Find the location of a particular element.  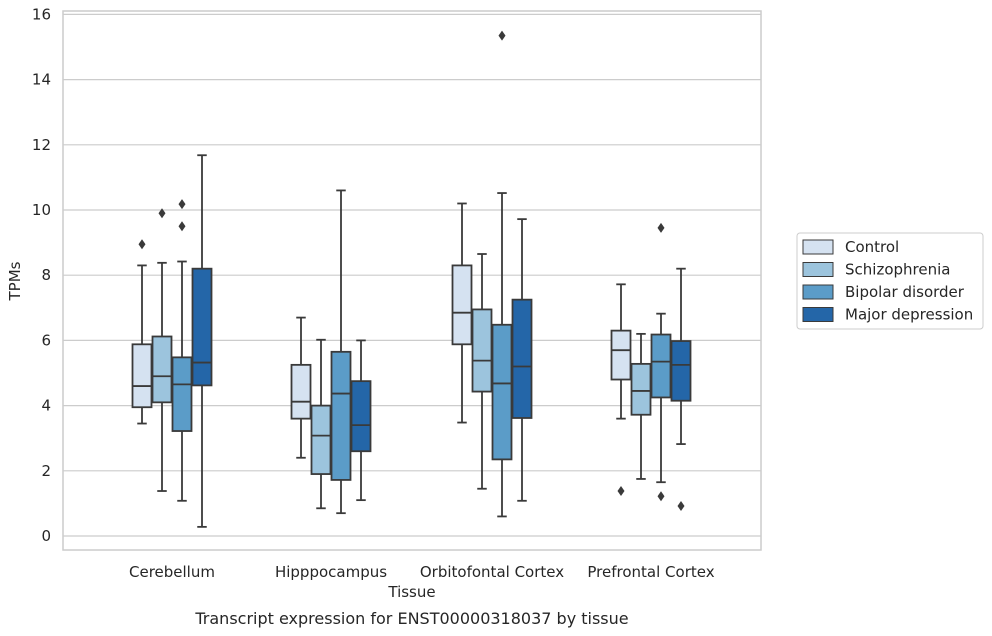

y-axis-label: TPMs is located at coordinates (15, 281).